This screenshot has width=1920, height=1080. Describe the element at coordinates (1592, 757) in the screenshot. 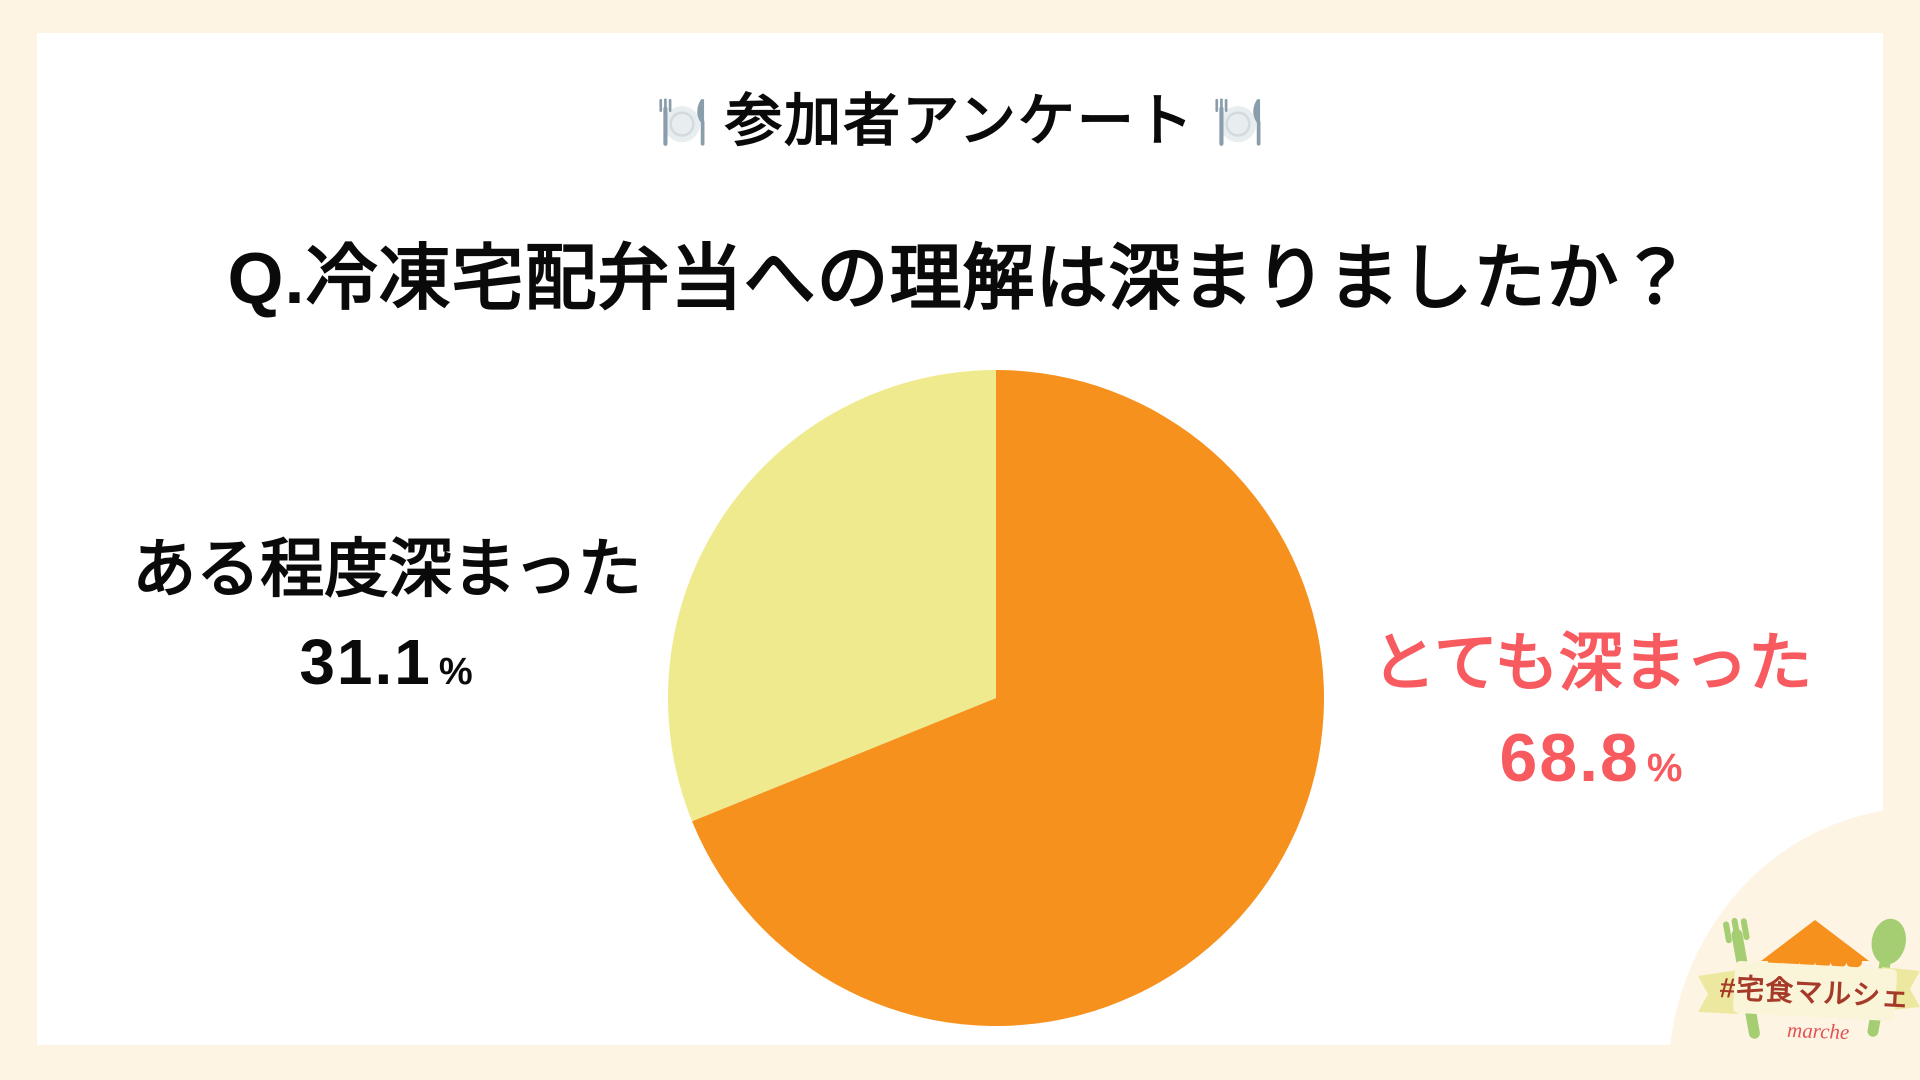

I see `slice-value: 68.8%` at that location.